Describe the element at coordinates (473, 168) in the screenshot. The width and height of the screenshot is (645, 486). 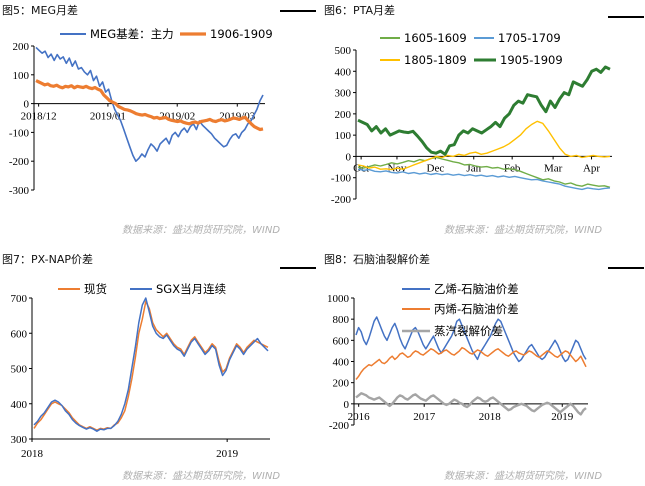
I see `pta-x-tick-label: Jan` at that location.